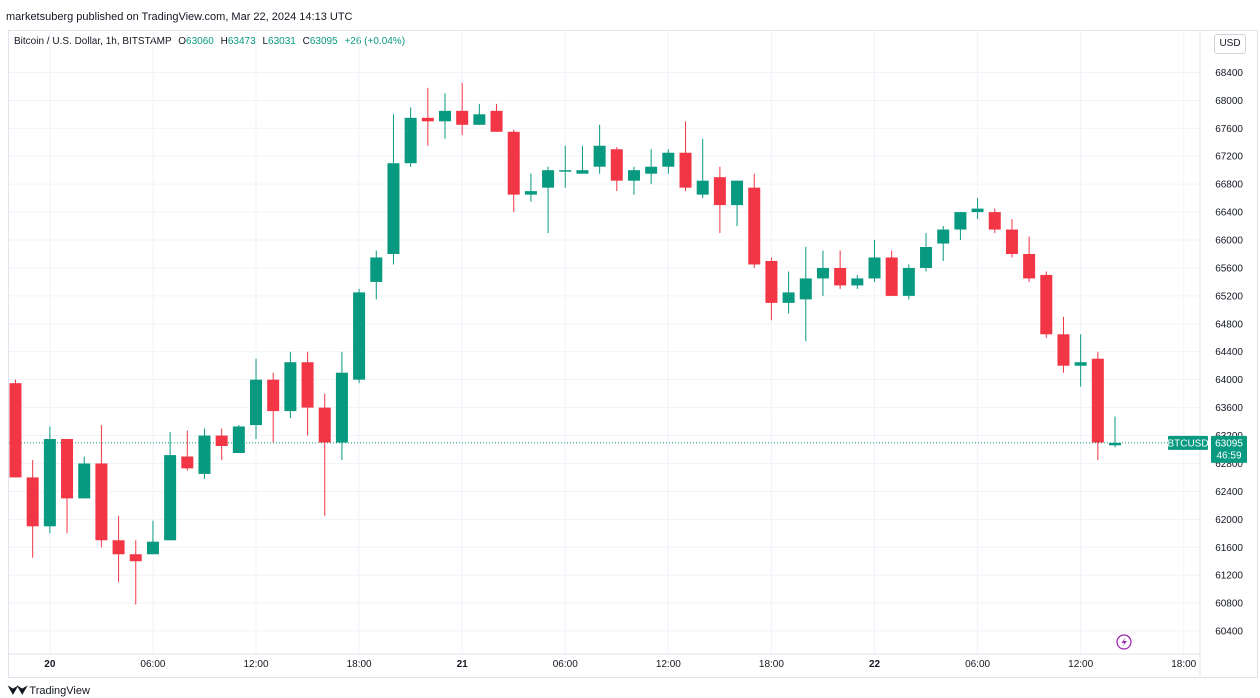  I want to click on currency-button: USD, so click(1230, 44).